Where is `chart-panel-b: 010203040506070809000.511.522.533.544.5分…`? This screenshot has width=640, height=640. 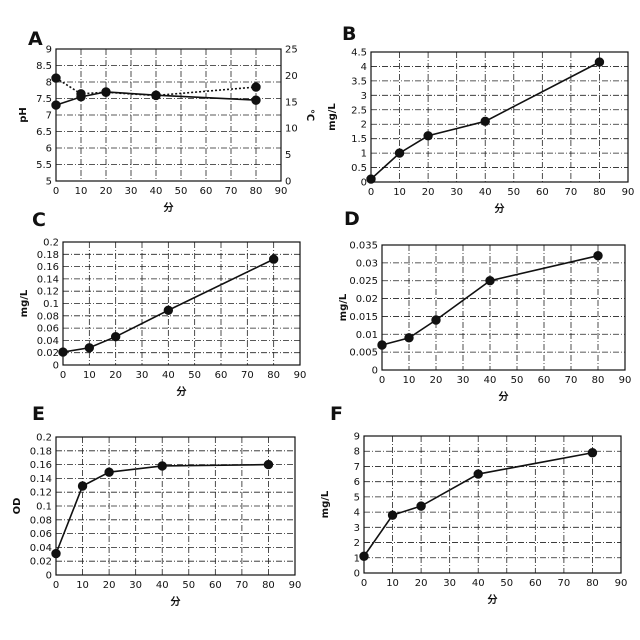
chart-panel-b: 010203040506070809000.511.522.533.544.5分… is located at coordinates (480, 119).